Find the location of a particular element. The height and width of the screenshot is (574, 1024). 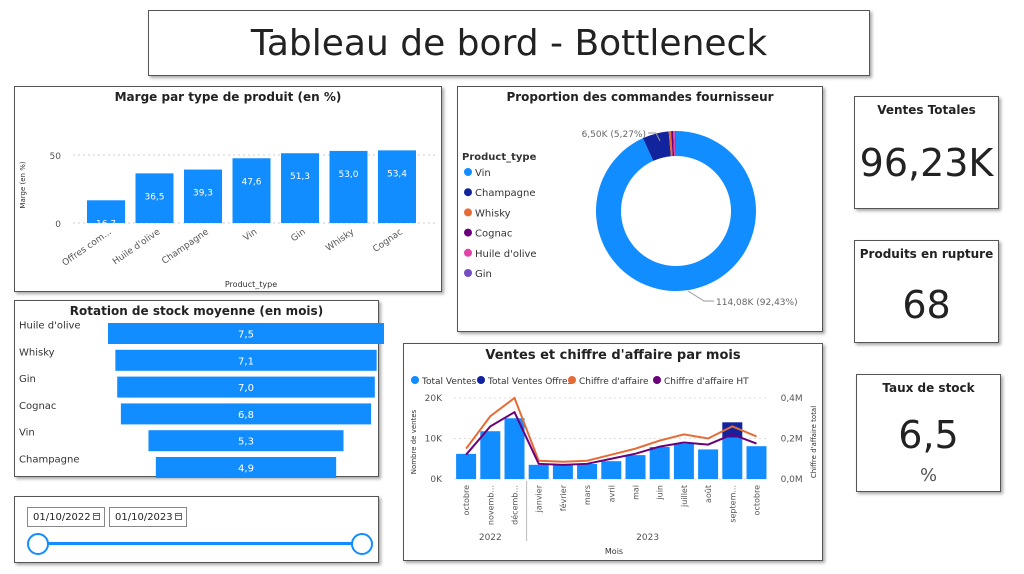

x-tick-label: Cognac is located at coordinates (387, 241).